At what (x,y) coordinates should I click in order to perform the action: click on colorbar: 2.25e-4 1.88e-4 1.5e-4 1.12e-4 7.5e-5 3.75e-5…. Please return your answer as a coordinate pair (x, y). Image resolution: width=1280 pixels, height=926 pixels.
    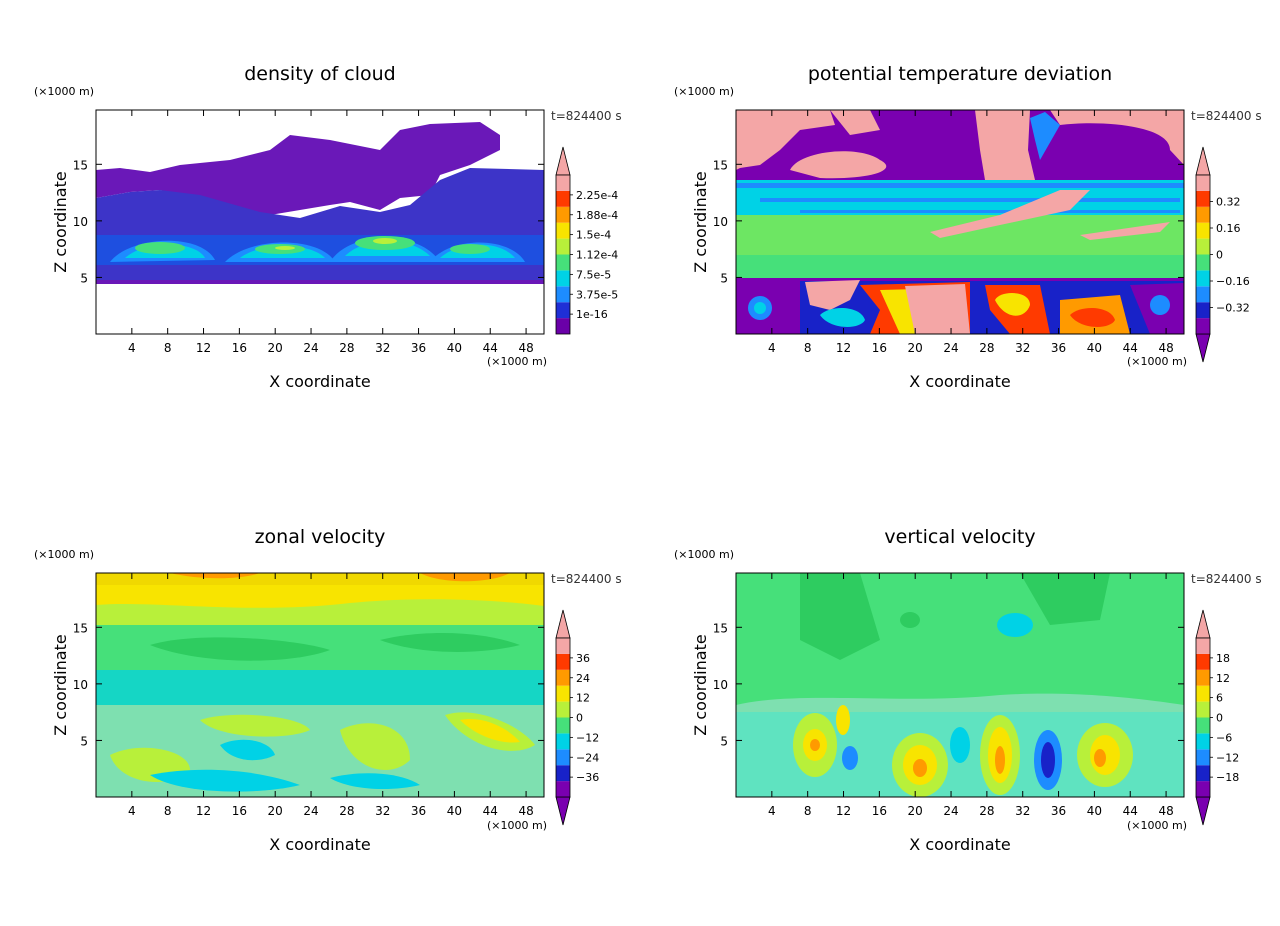
    Looking at the image, I should click on (586, 240).